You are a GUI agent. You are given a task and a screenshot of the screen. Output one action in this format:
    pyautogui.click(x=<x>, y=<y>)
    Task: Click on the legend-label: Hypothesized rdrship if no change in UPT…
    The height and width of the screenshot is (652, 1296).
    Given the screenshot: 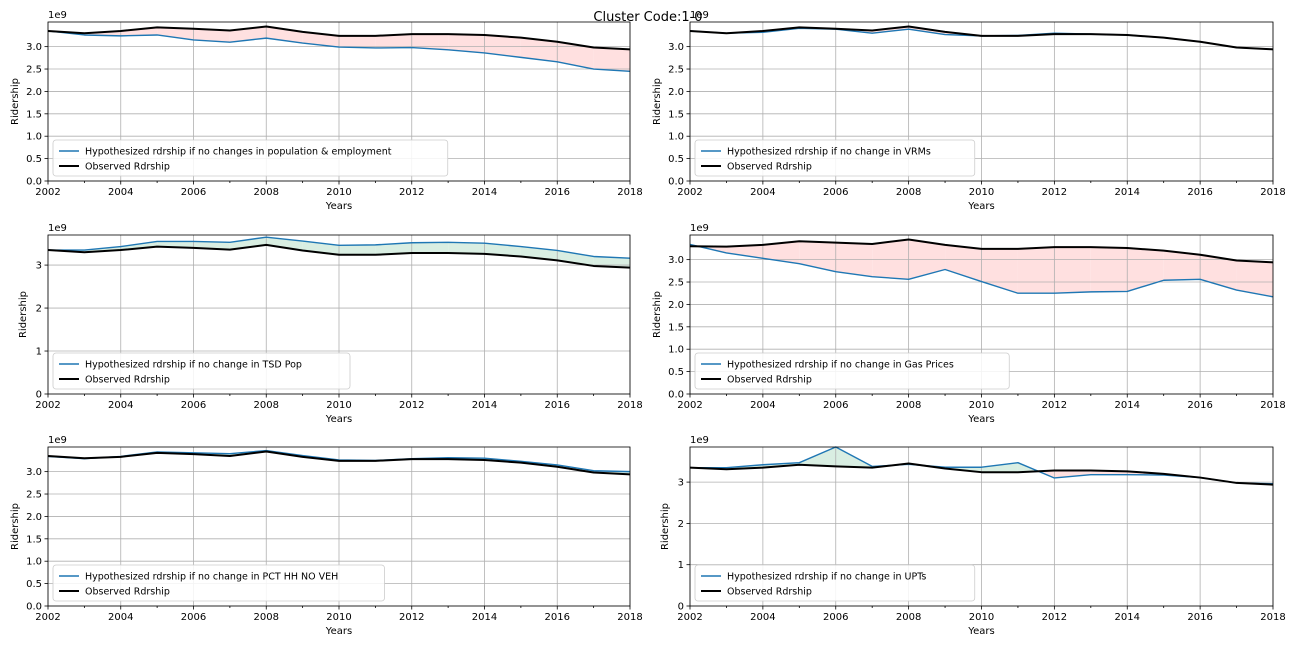 What is the action you would take?
    pyautogui.click(x=826, y=577)
    